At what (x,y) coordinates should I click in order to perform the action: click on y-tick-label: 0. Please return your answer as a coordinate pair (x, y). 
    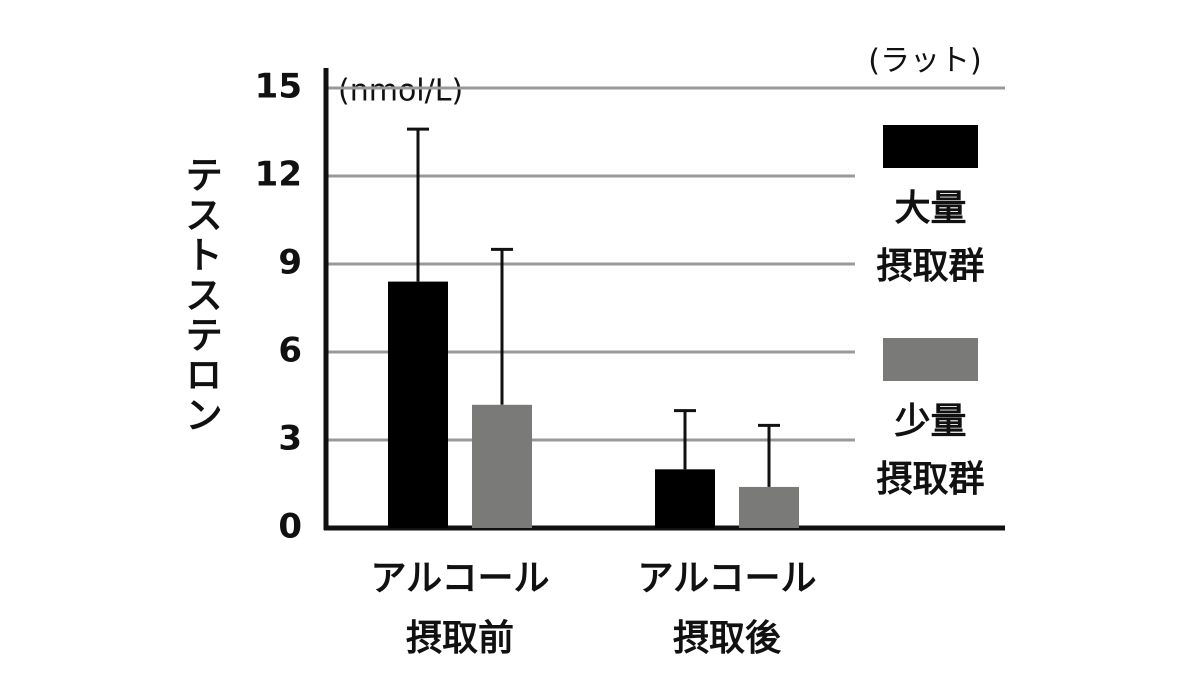
    Looking at the image, I should click on (290, 527).